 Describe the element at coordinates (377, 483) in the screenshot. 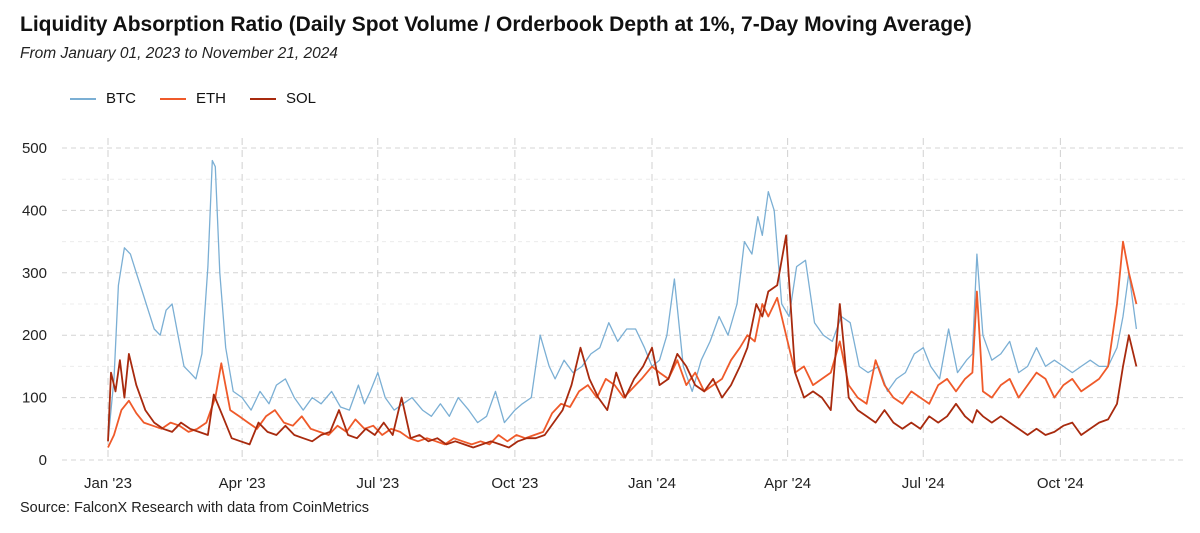

I see `x-tick-label: Jul '23` at that location.